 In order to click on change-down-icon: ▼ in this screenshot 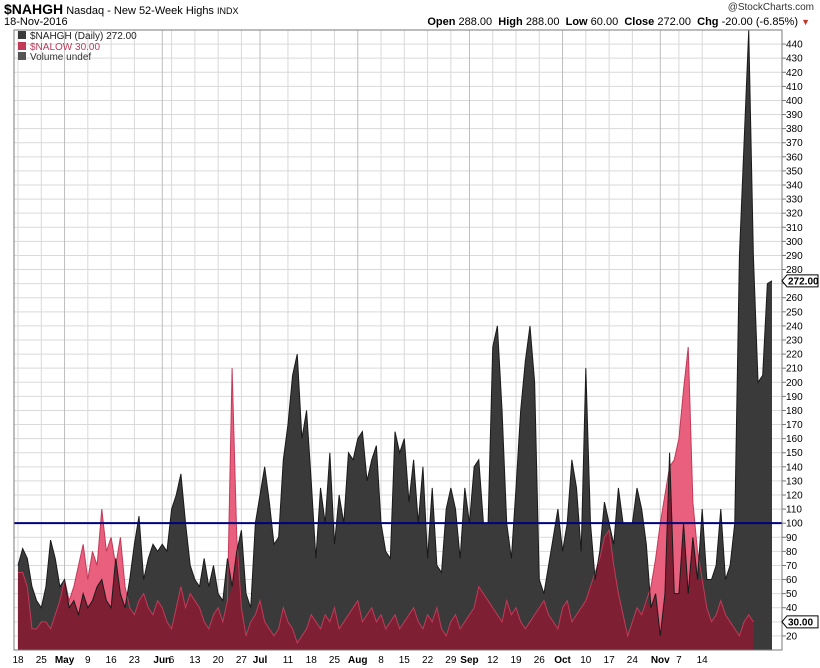, I will do `click(805, 22)`.